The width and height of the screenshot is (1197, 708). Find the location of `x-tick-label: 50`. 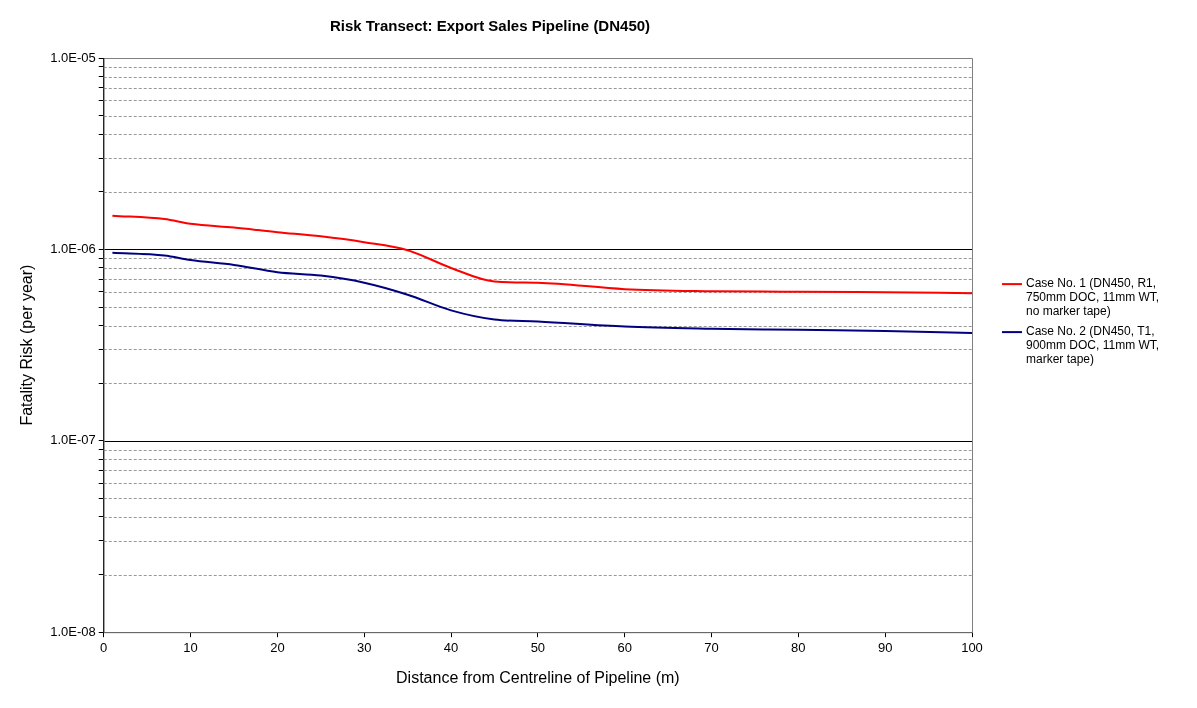

x-tick-label: 50 is located at coordinates (538, 647).